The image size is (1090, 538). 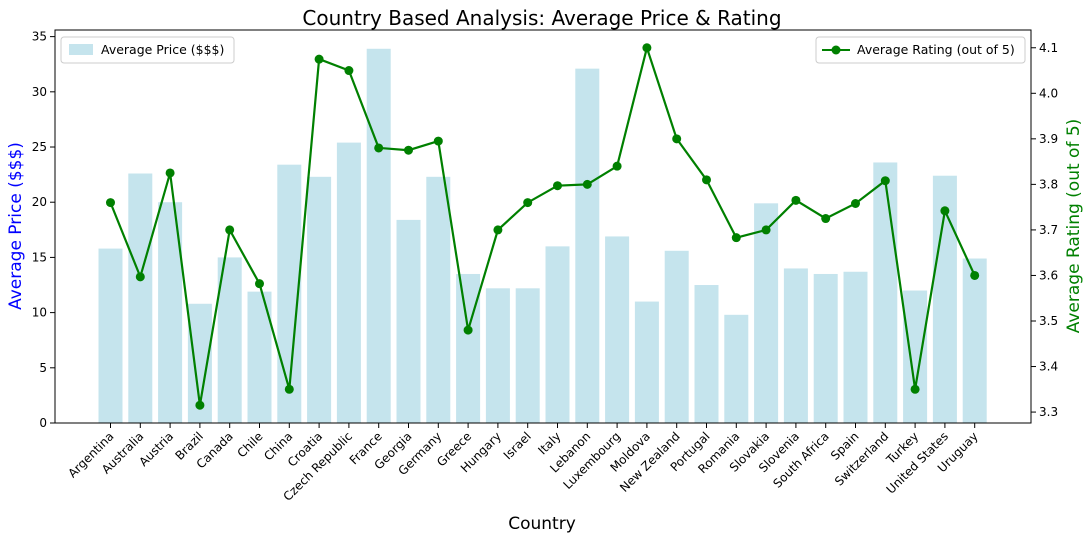 I want to click on right-axis: 3.3 3.4 3.5 3.6 3.7 3.8 3.9 4.0 4.1, so click(x=1044, y=230).